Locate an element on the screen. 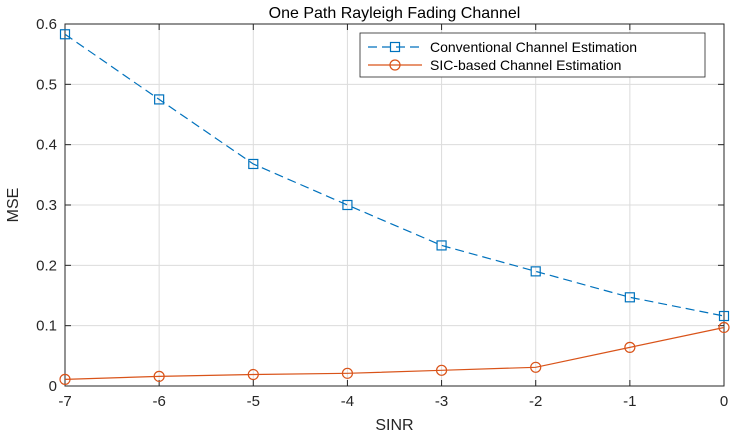 The image size is (748, 439). y-tick-label: 0.2 is located at coordinates (46, 265).